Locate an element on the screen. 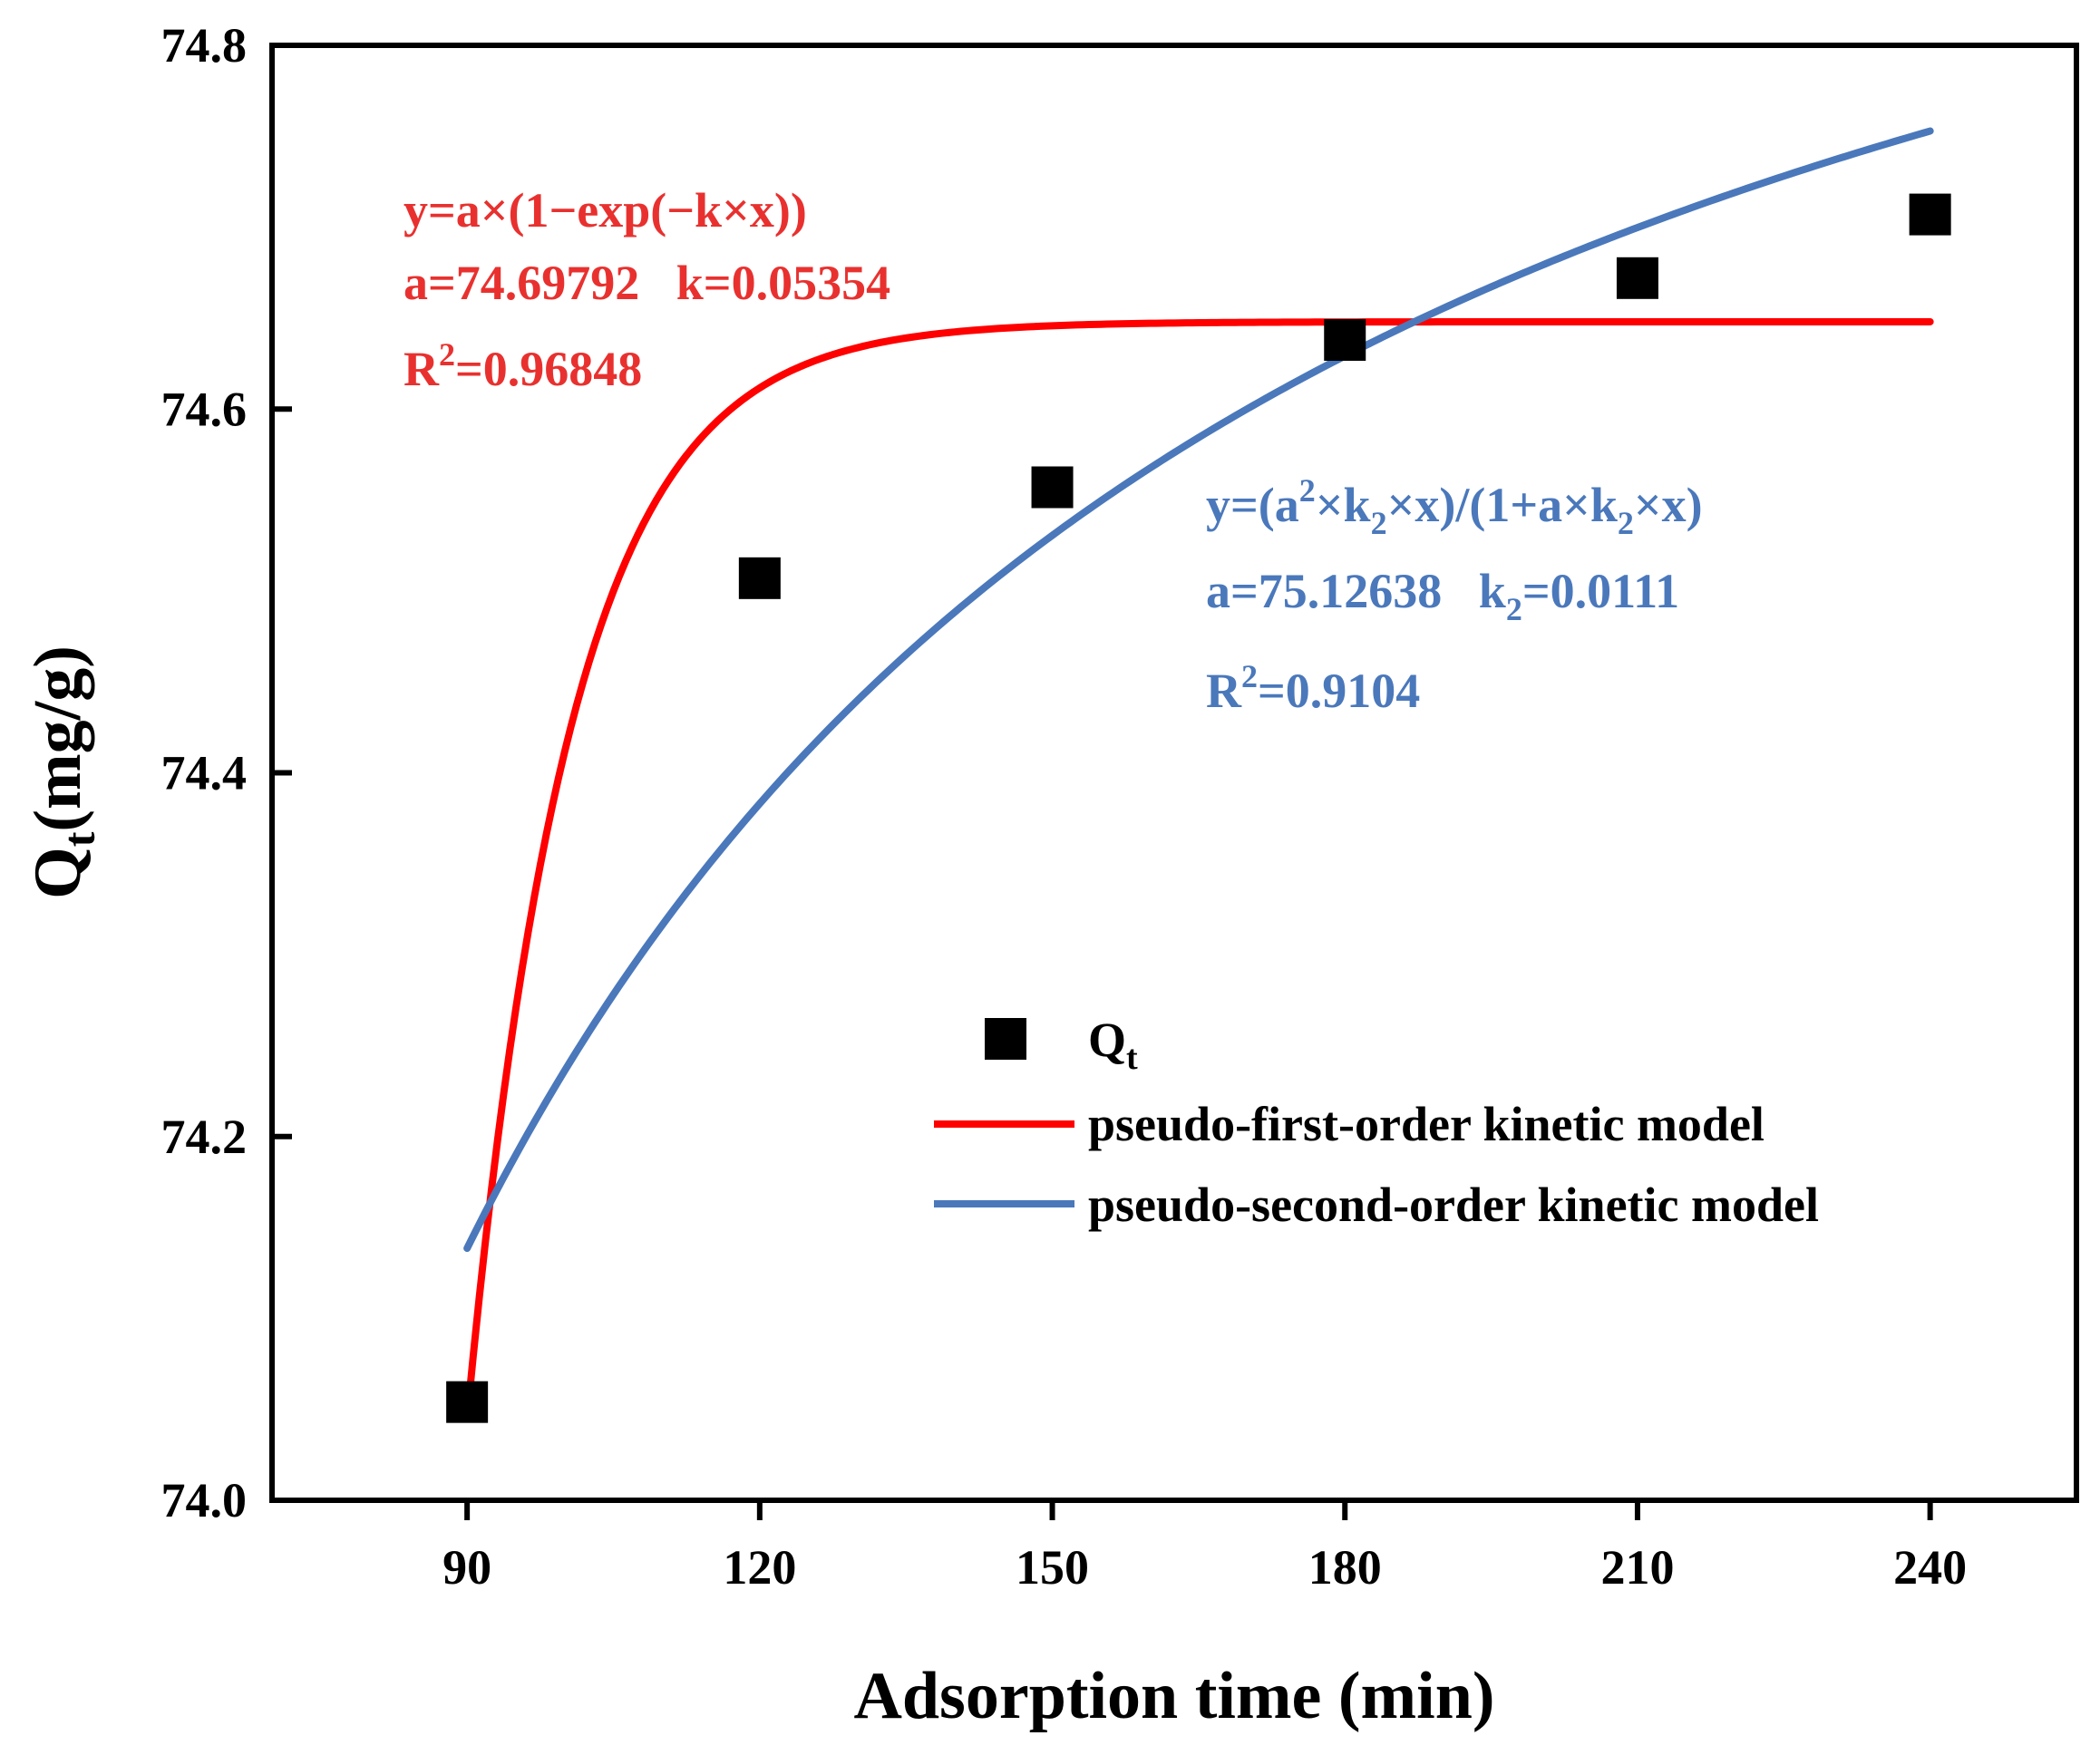  y-axis-title-unit: (mg/g) is located at coordinates (58, 738).